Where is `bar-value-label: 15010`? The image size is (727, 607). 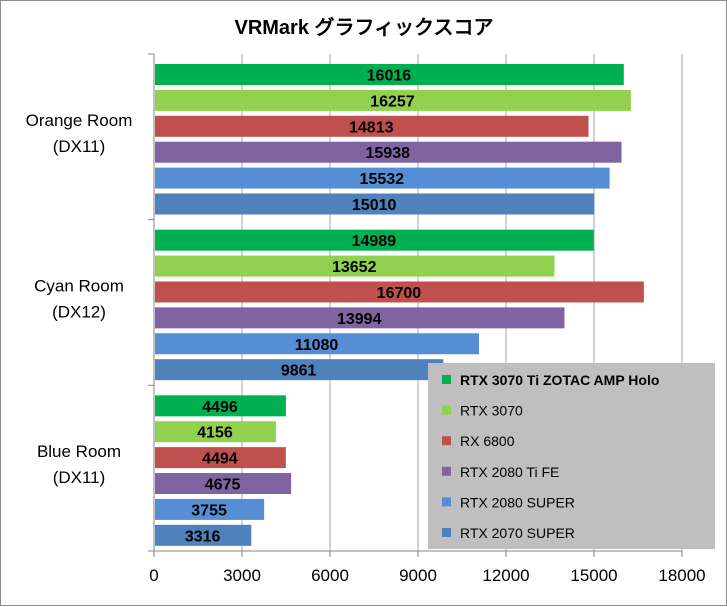 bar-value-label: 15010 is located at coordinates (374, 205).